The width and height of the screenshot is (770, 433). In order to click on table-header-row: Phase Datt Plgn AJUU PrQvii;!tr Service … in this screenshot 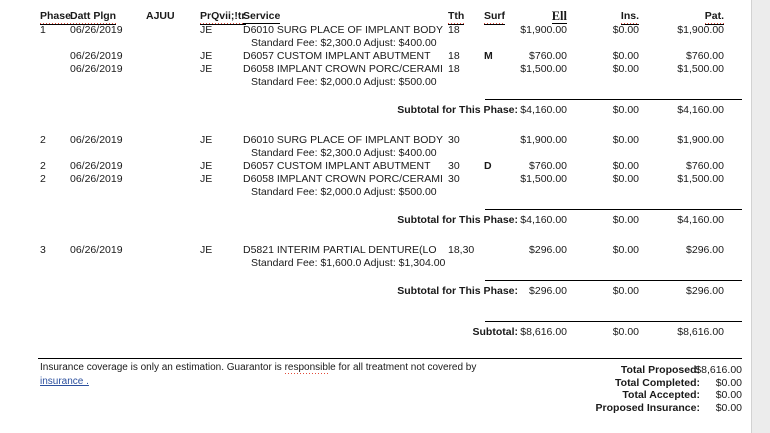, I will do `click(376, 17)`.